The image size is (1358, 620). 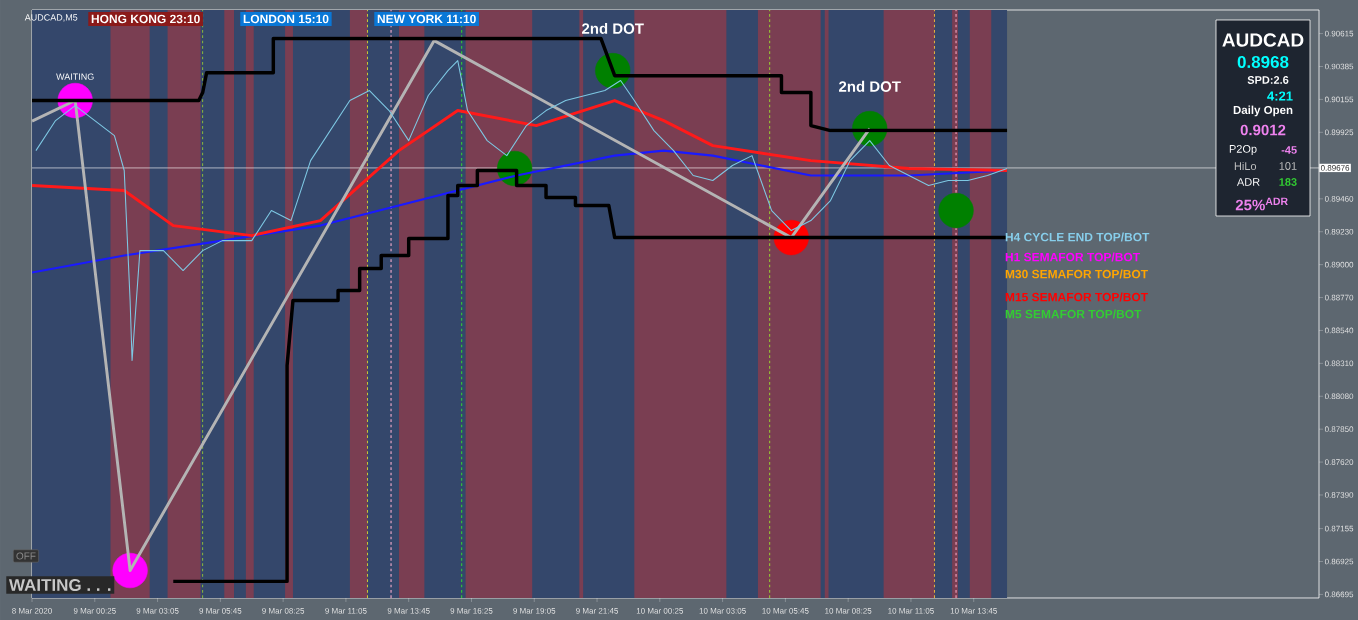 I want to click on y-tick-label: 0.88770, so click(x=1339, y=297).